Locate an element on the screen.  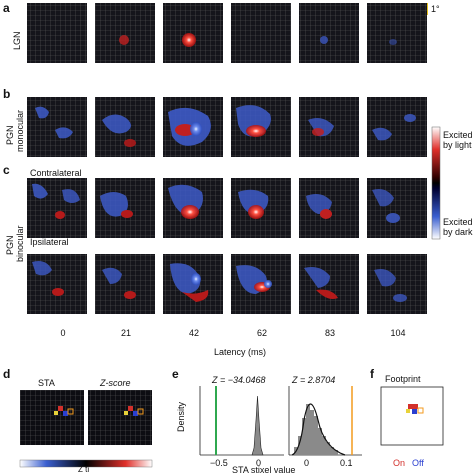
row-label-contralateral: Contralateral is located at coordinates (56, 173).